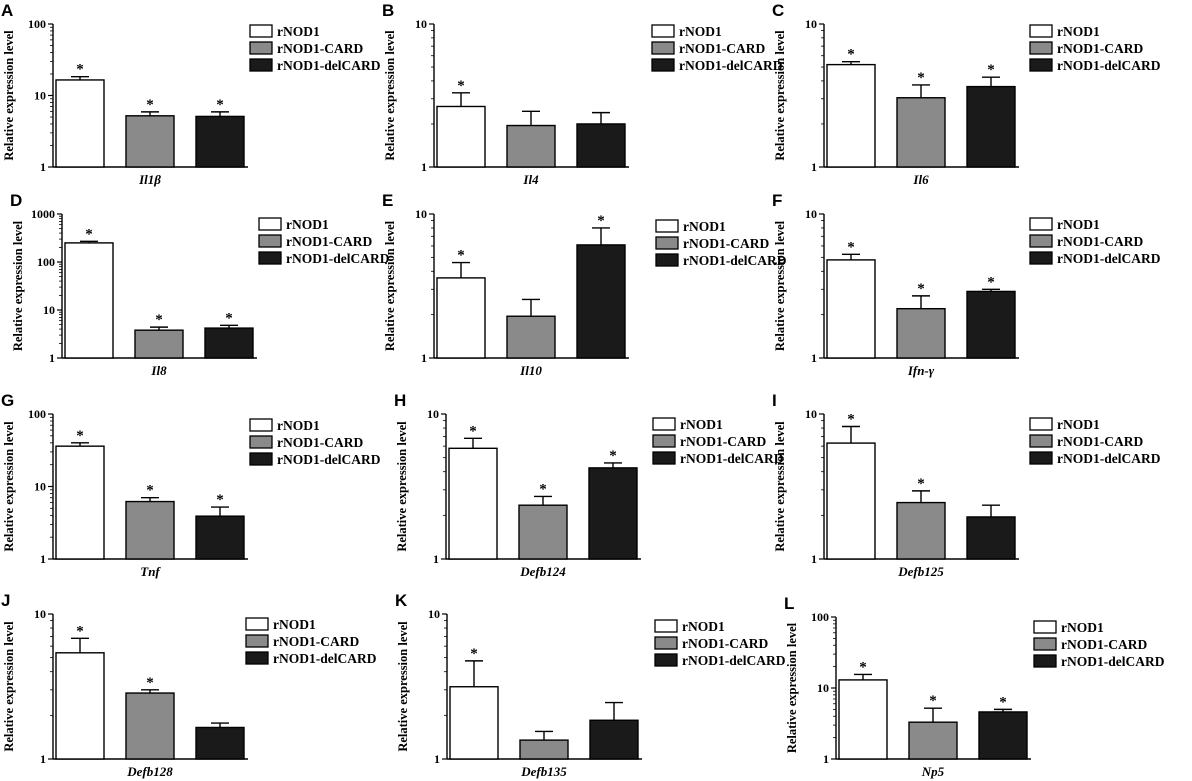 The width and height of the screenshot is (1192, 781). What do you see at coordinates (530, 370) in the screenshot?
I see `gene-label: Il10` at bounding box center [530, 370].